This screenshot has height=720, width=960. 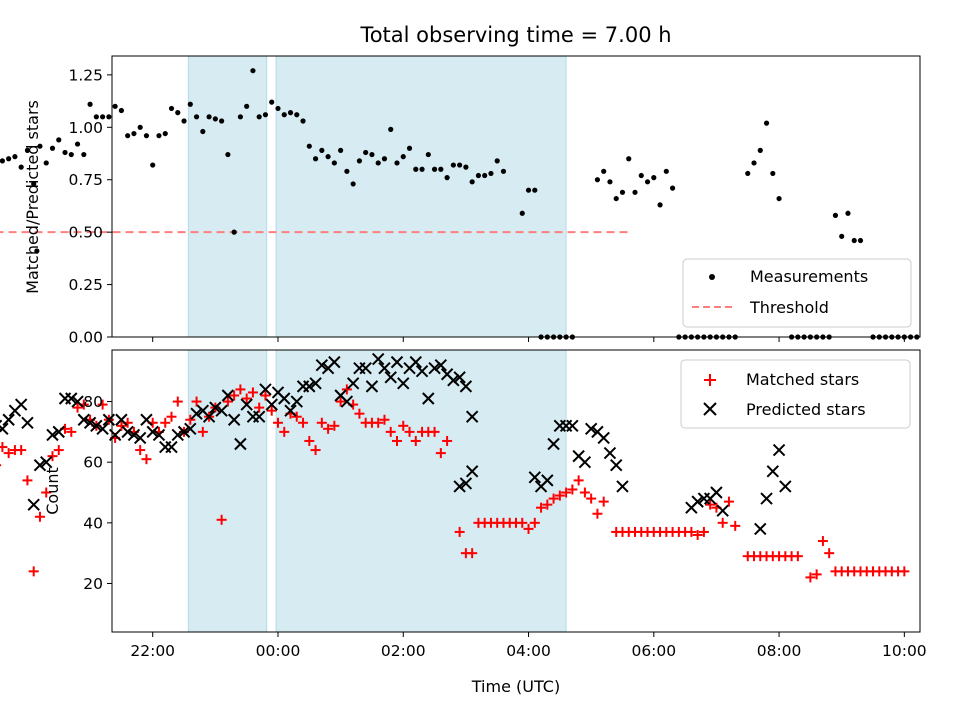 I want to click on legend-threshold-label: Threshold, so click(x=789, y=307).